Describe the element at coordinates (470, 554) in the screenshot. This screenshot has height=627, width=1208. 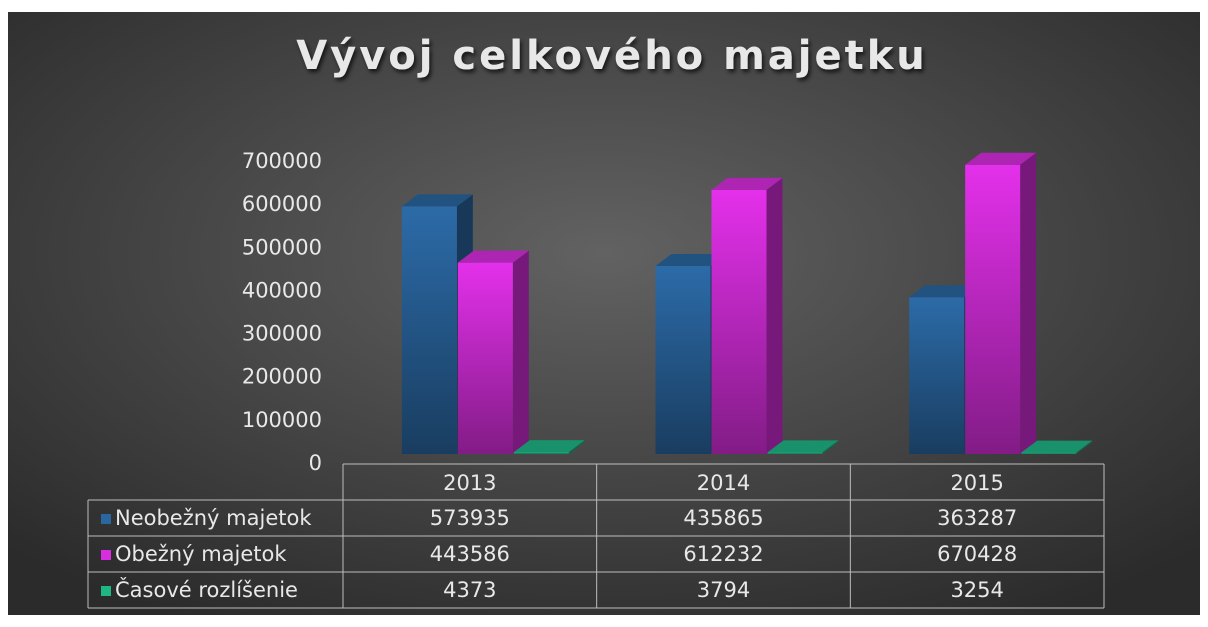
I see `table-value: 443586` at that location.